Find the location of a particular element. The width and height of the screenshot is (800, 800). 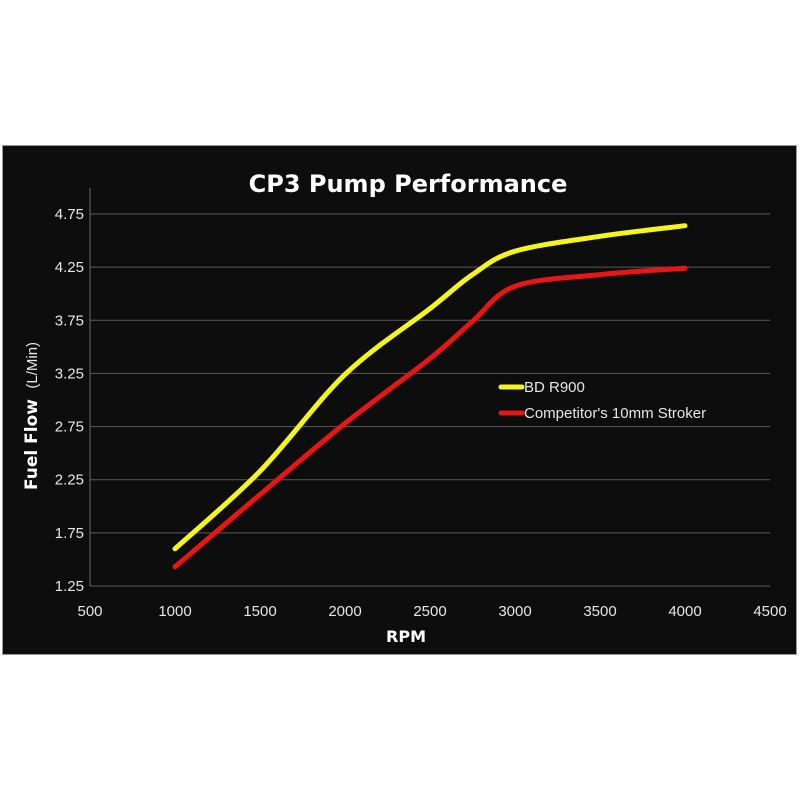

legend-label: BD R900 is located at coordinates (554, 387).